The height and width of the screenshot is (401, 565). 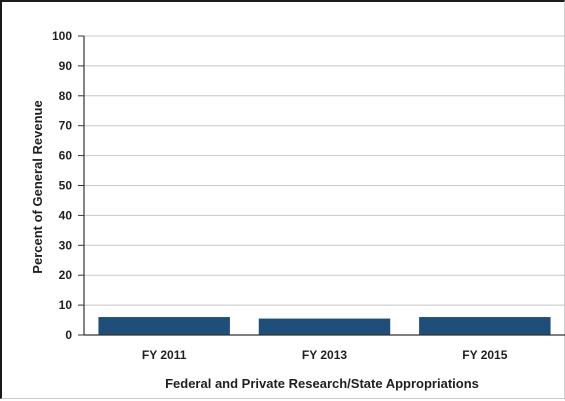 What do you see at coordinates (62, 36) in the screenshot?
I see `y-tick-label: 100` at bounding box center [62, 36].